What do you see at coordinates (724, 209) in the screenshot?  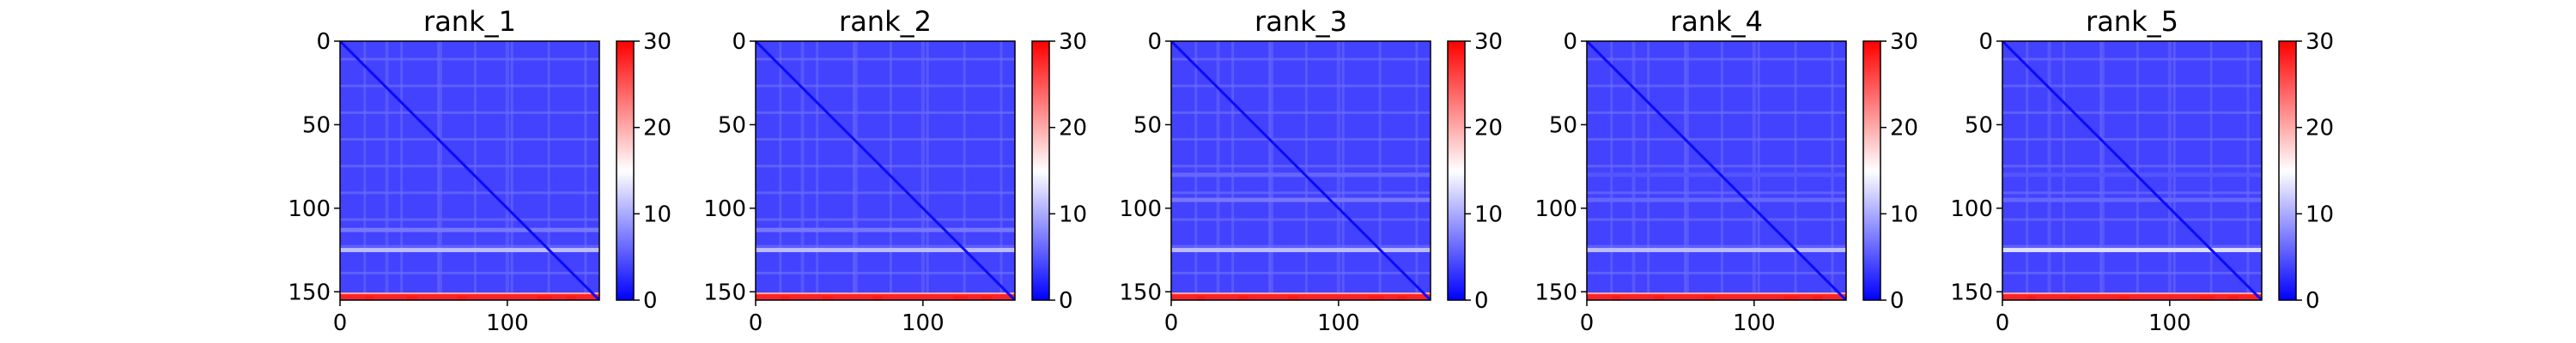 I see `y-tick-label: 100` at bounding box center [724, 209].